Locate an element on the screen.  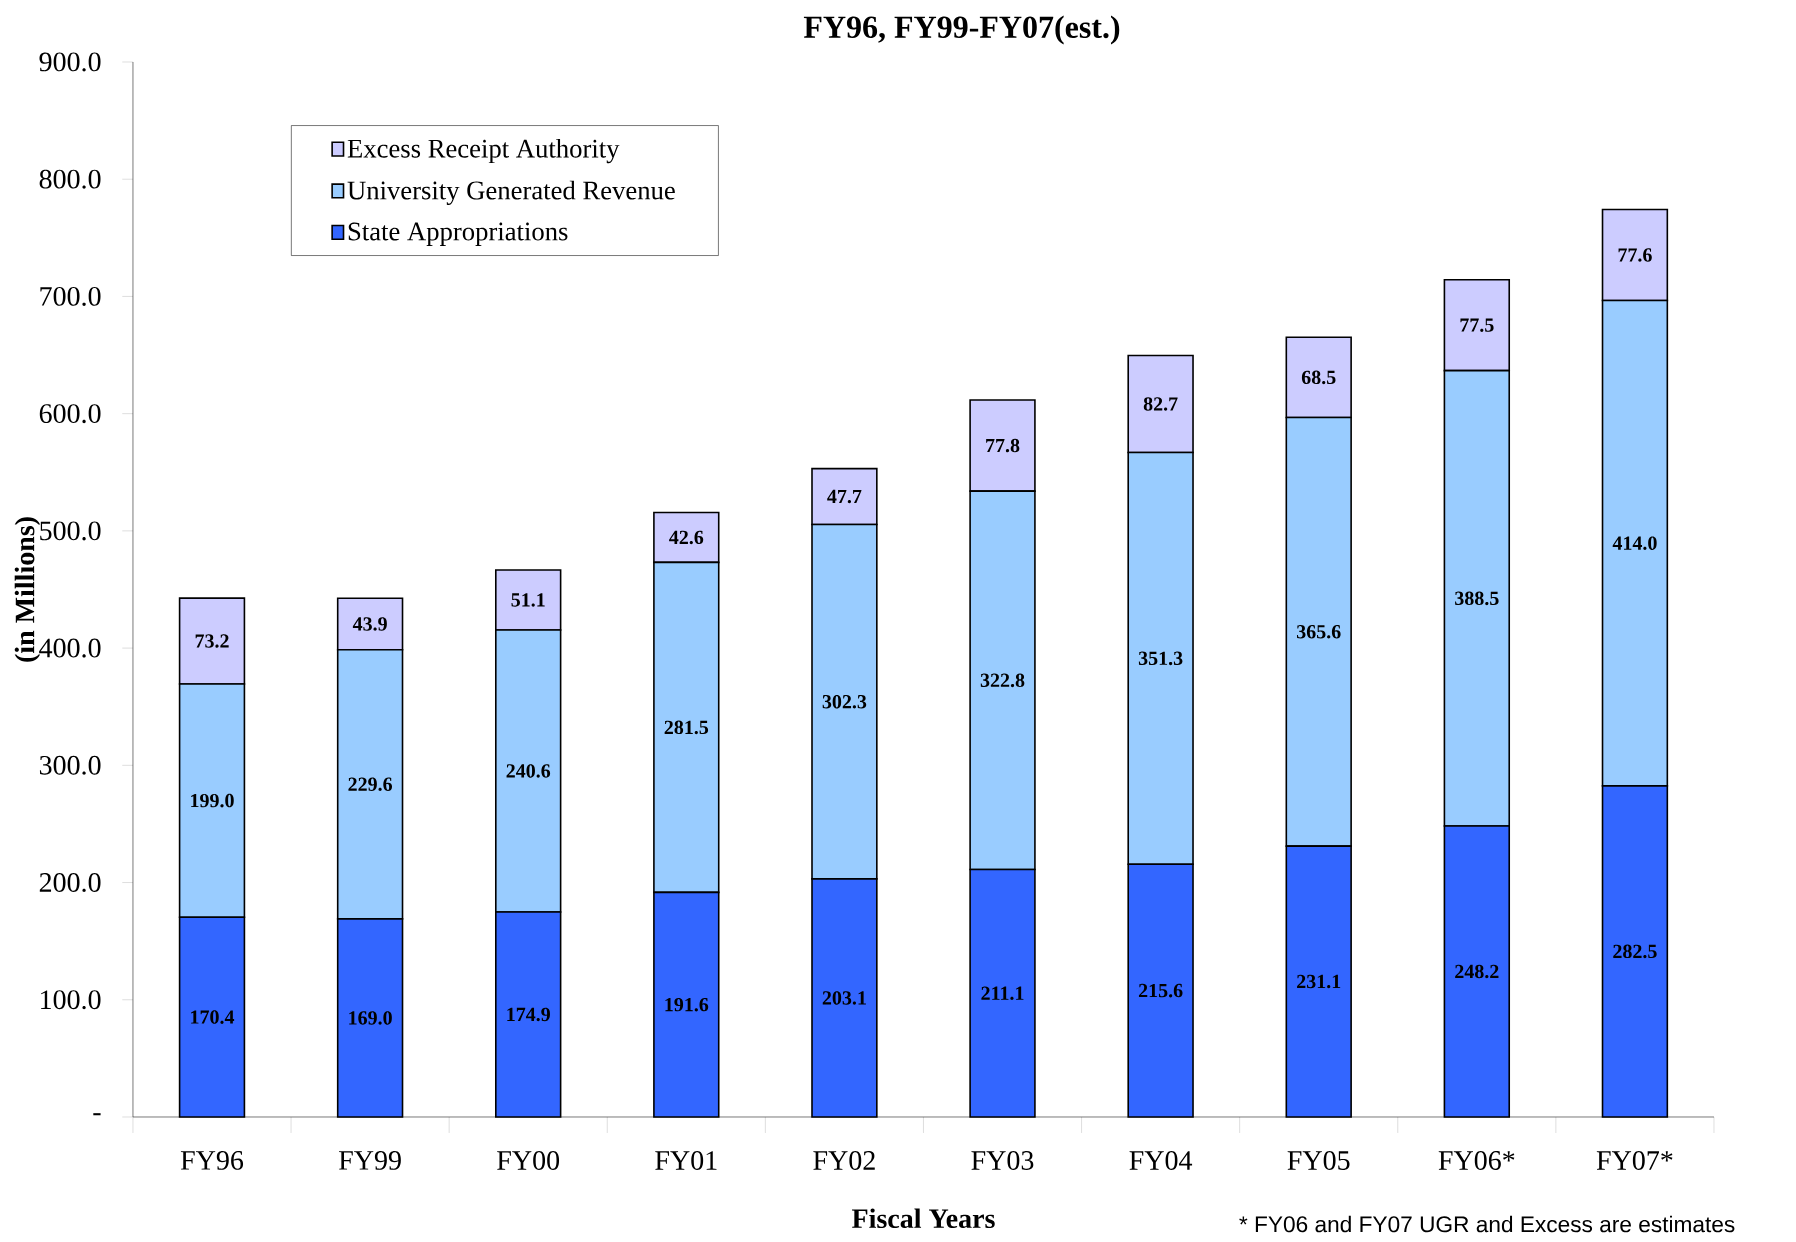
y-tick-label: 800.0 is located at coordinates (70, 179).